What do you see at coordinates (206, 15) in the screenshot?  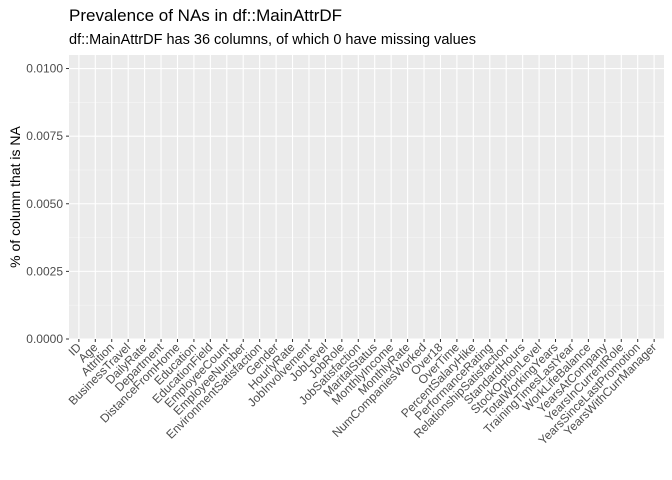 I see `chart-title: Prevalence of NAs in df::MainAttrDF` at bounding box center [206, 15].